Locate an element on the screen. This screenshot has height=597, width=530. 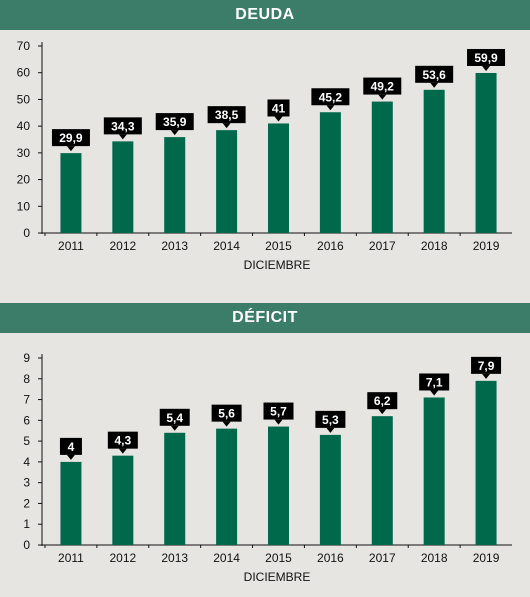
deuda-value-label: 34,3 is located at coordinates (123, 126).